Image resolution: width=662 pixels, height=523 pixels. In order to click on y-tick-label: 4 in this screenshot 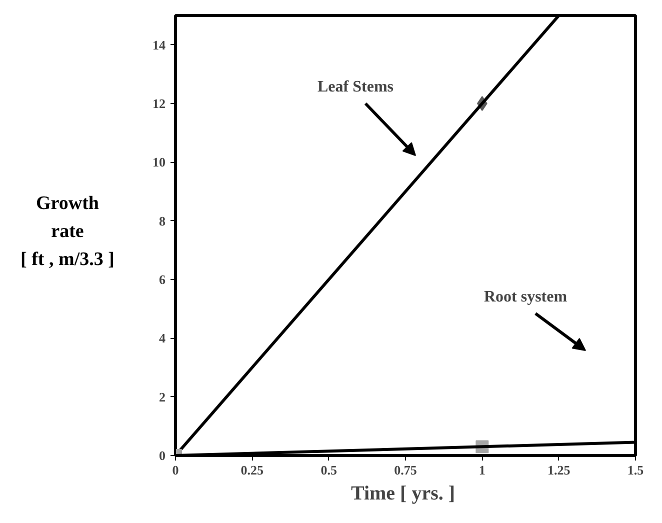, I will do `click(162, 338)`.